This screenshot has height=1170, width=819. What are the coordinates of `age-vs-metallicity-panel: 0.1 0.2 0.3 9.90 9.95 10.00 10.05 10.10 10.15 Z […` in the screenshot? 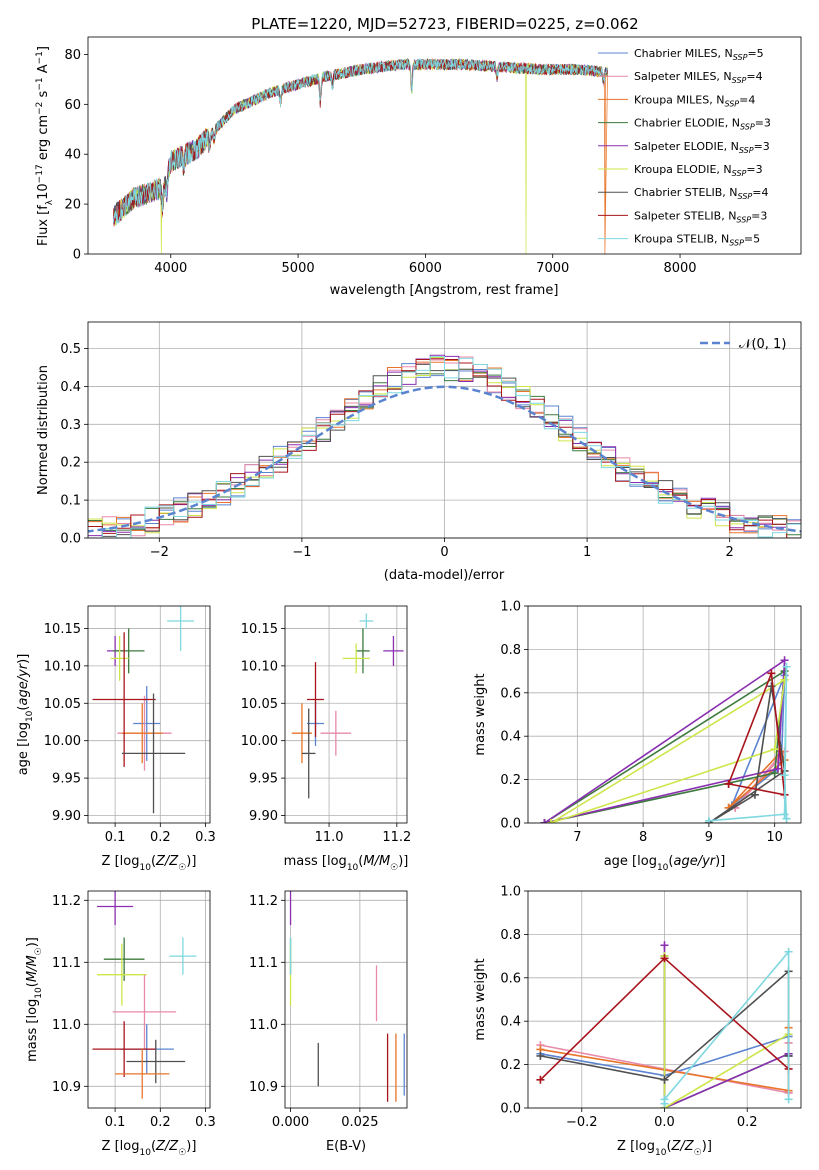 It's located at (116, 739).